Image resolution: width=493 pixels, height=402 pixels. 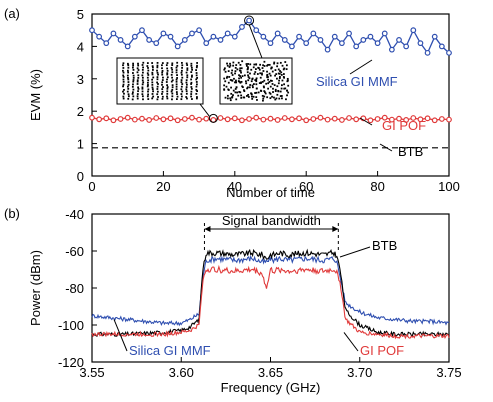 I want to click on panel-b-leader-lines, so click(x=242, y=299).